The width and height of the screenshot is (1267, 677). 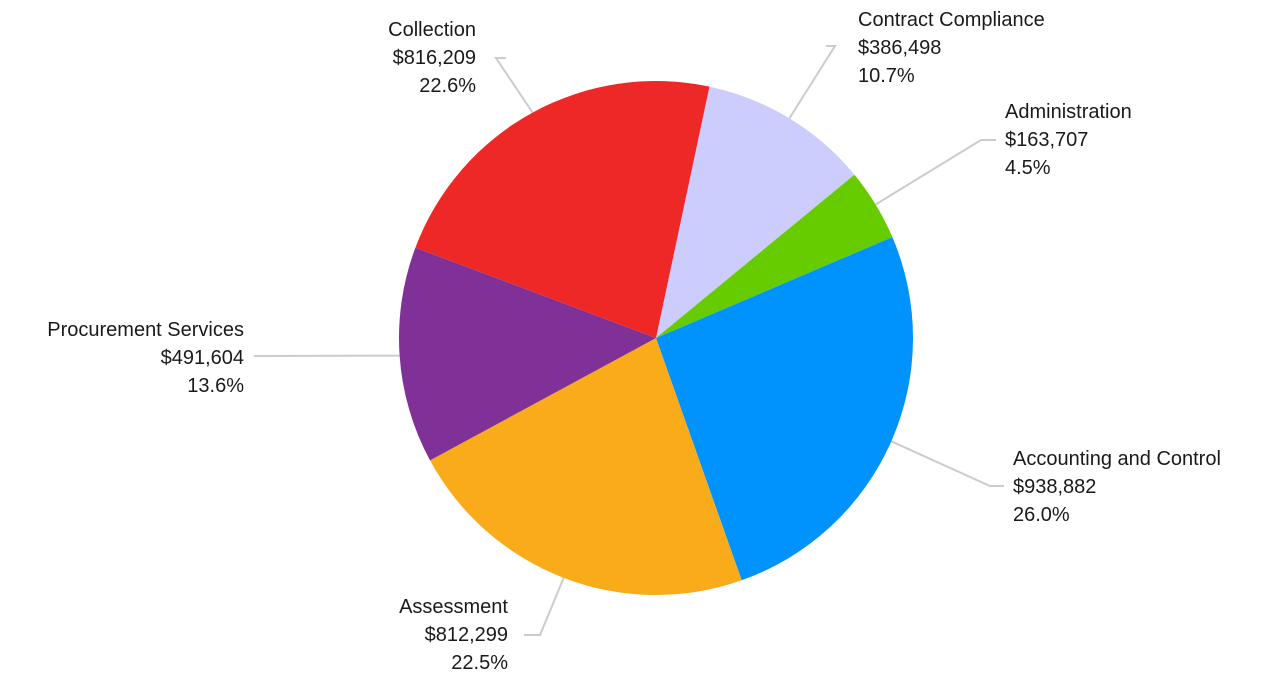 What do you see at coordinates (432, 30) in the screenshot?
I see `slice-label-name: Collection` at bounding box center [432, 30].